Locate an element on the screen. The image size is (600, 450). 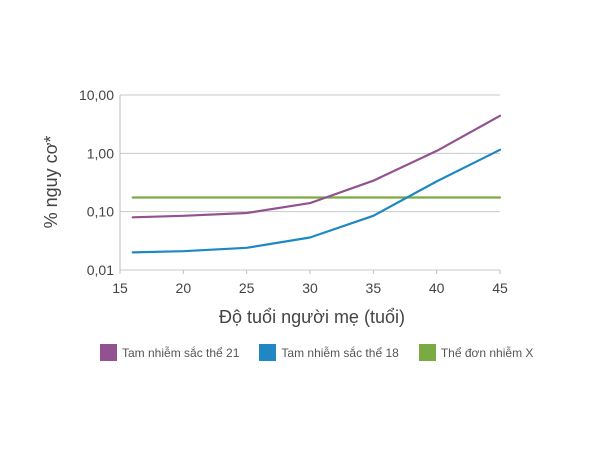
y-tick-label-1: 0,10 is located at coordinates (100, 212).